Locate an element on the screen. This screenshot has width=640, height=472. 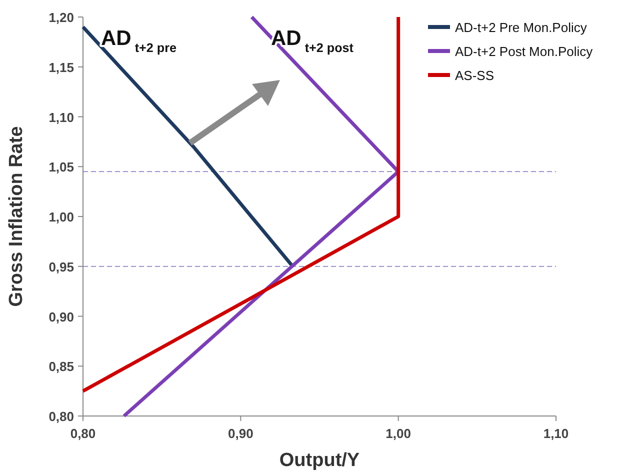
y-tick-label: 1,15 is located at coordinates (61, 67).